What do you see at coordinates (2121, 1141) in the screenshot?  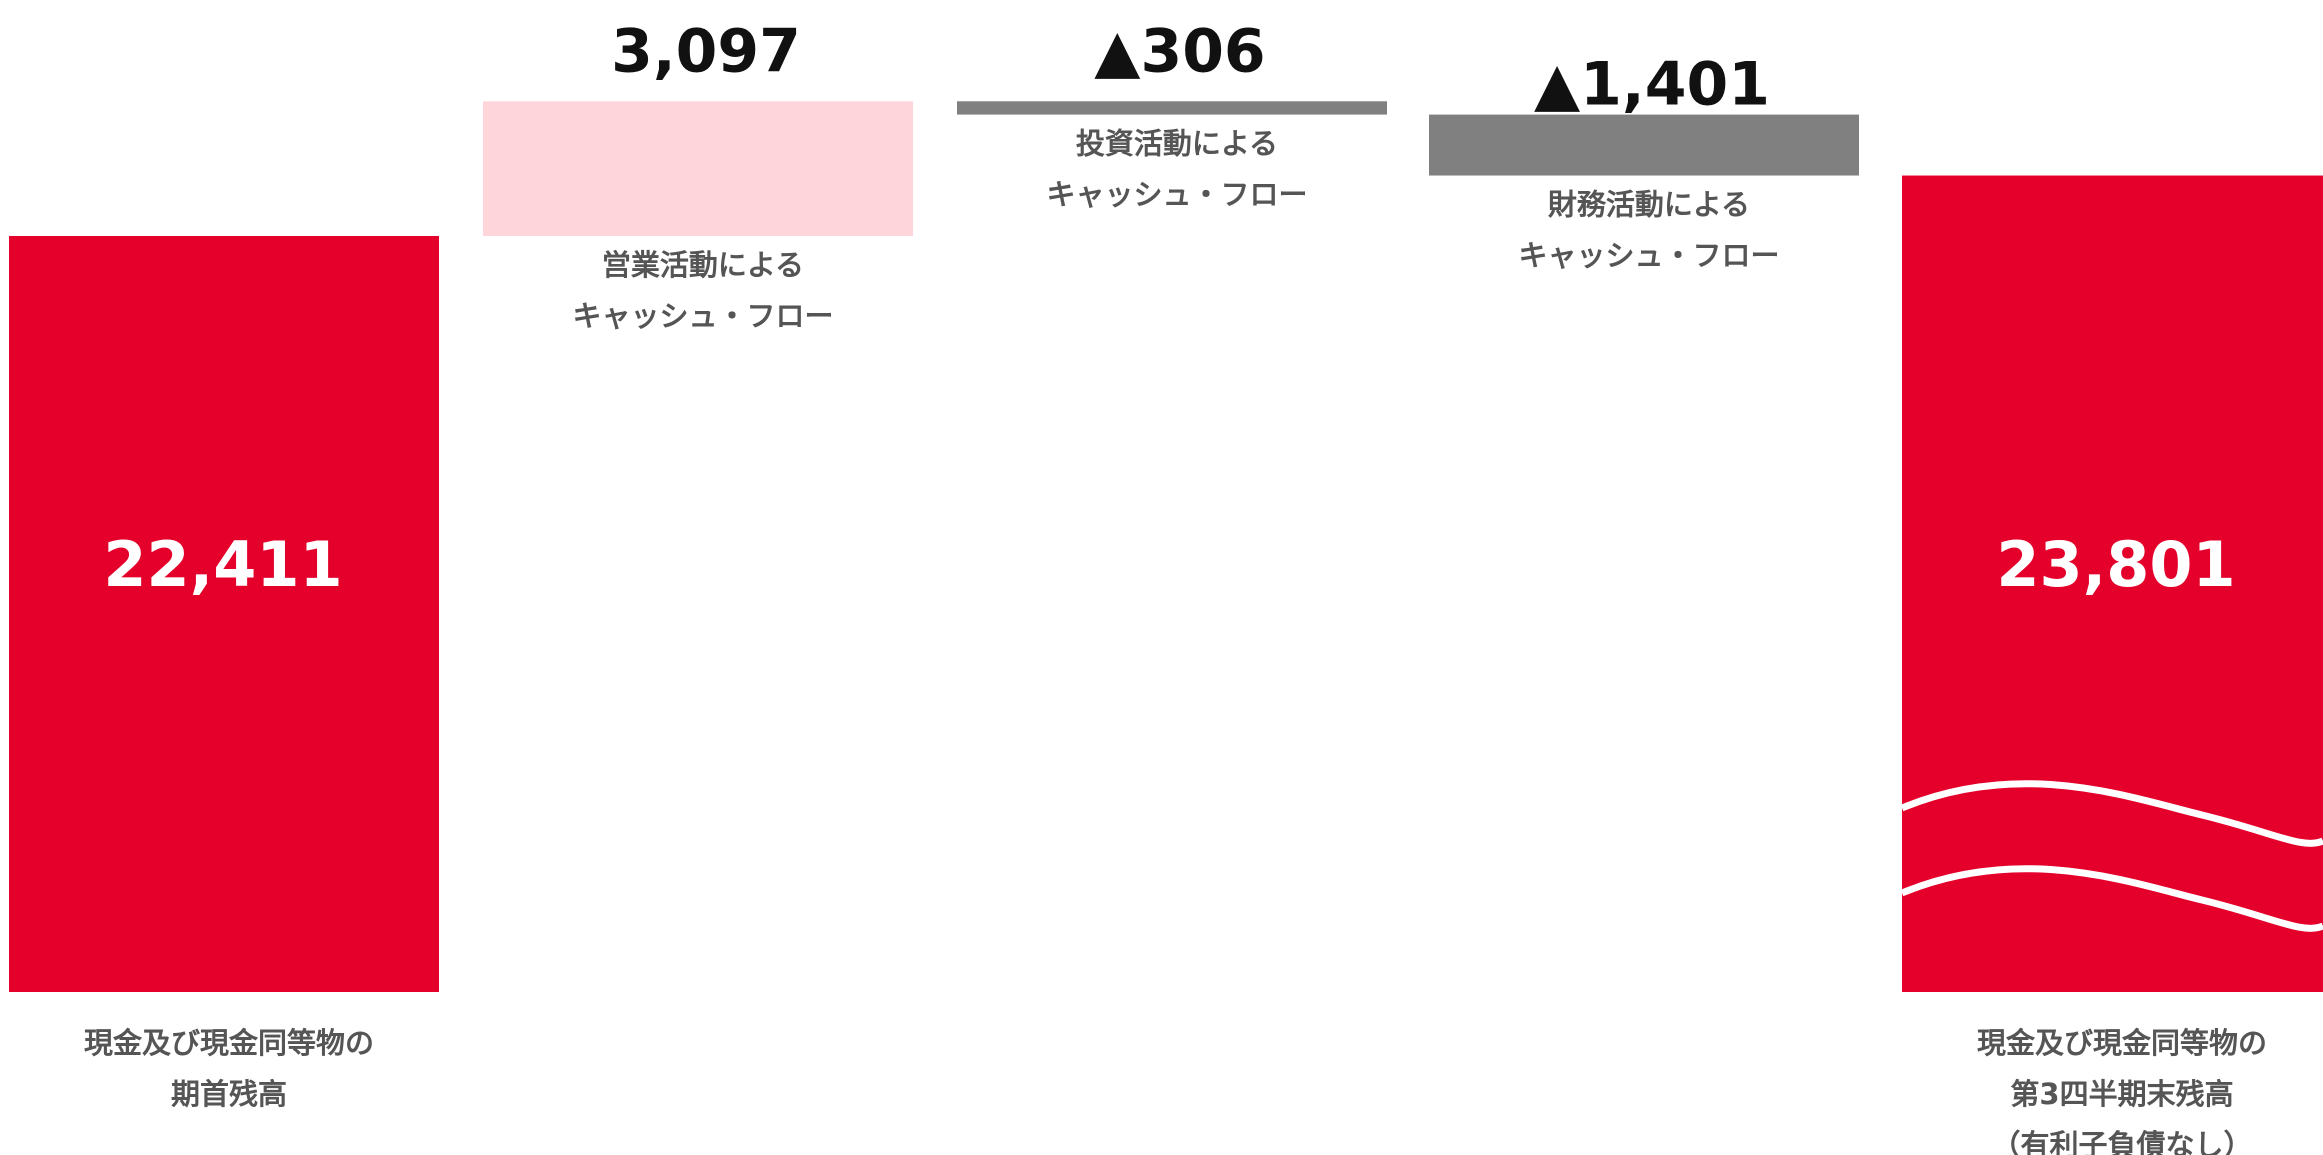 I see `category-label-4-line-2: （有利子負債なし）` at bounding box center [2121, 1141].